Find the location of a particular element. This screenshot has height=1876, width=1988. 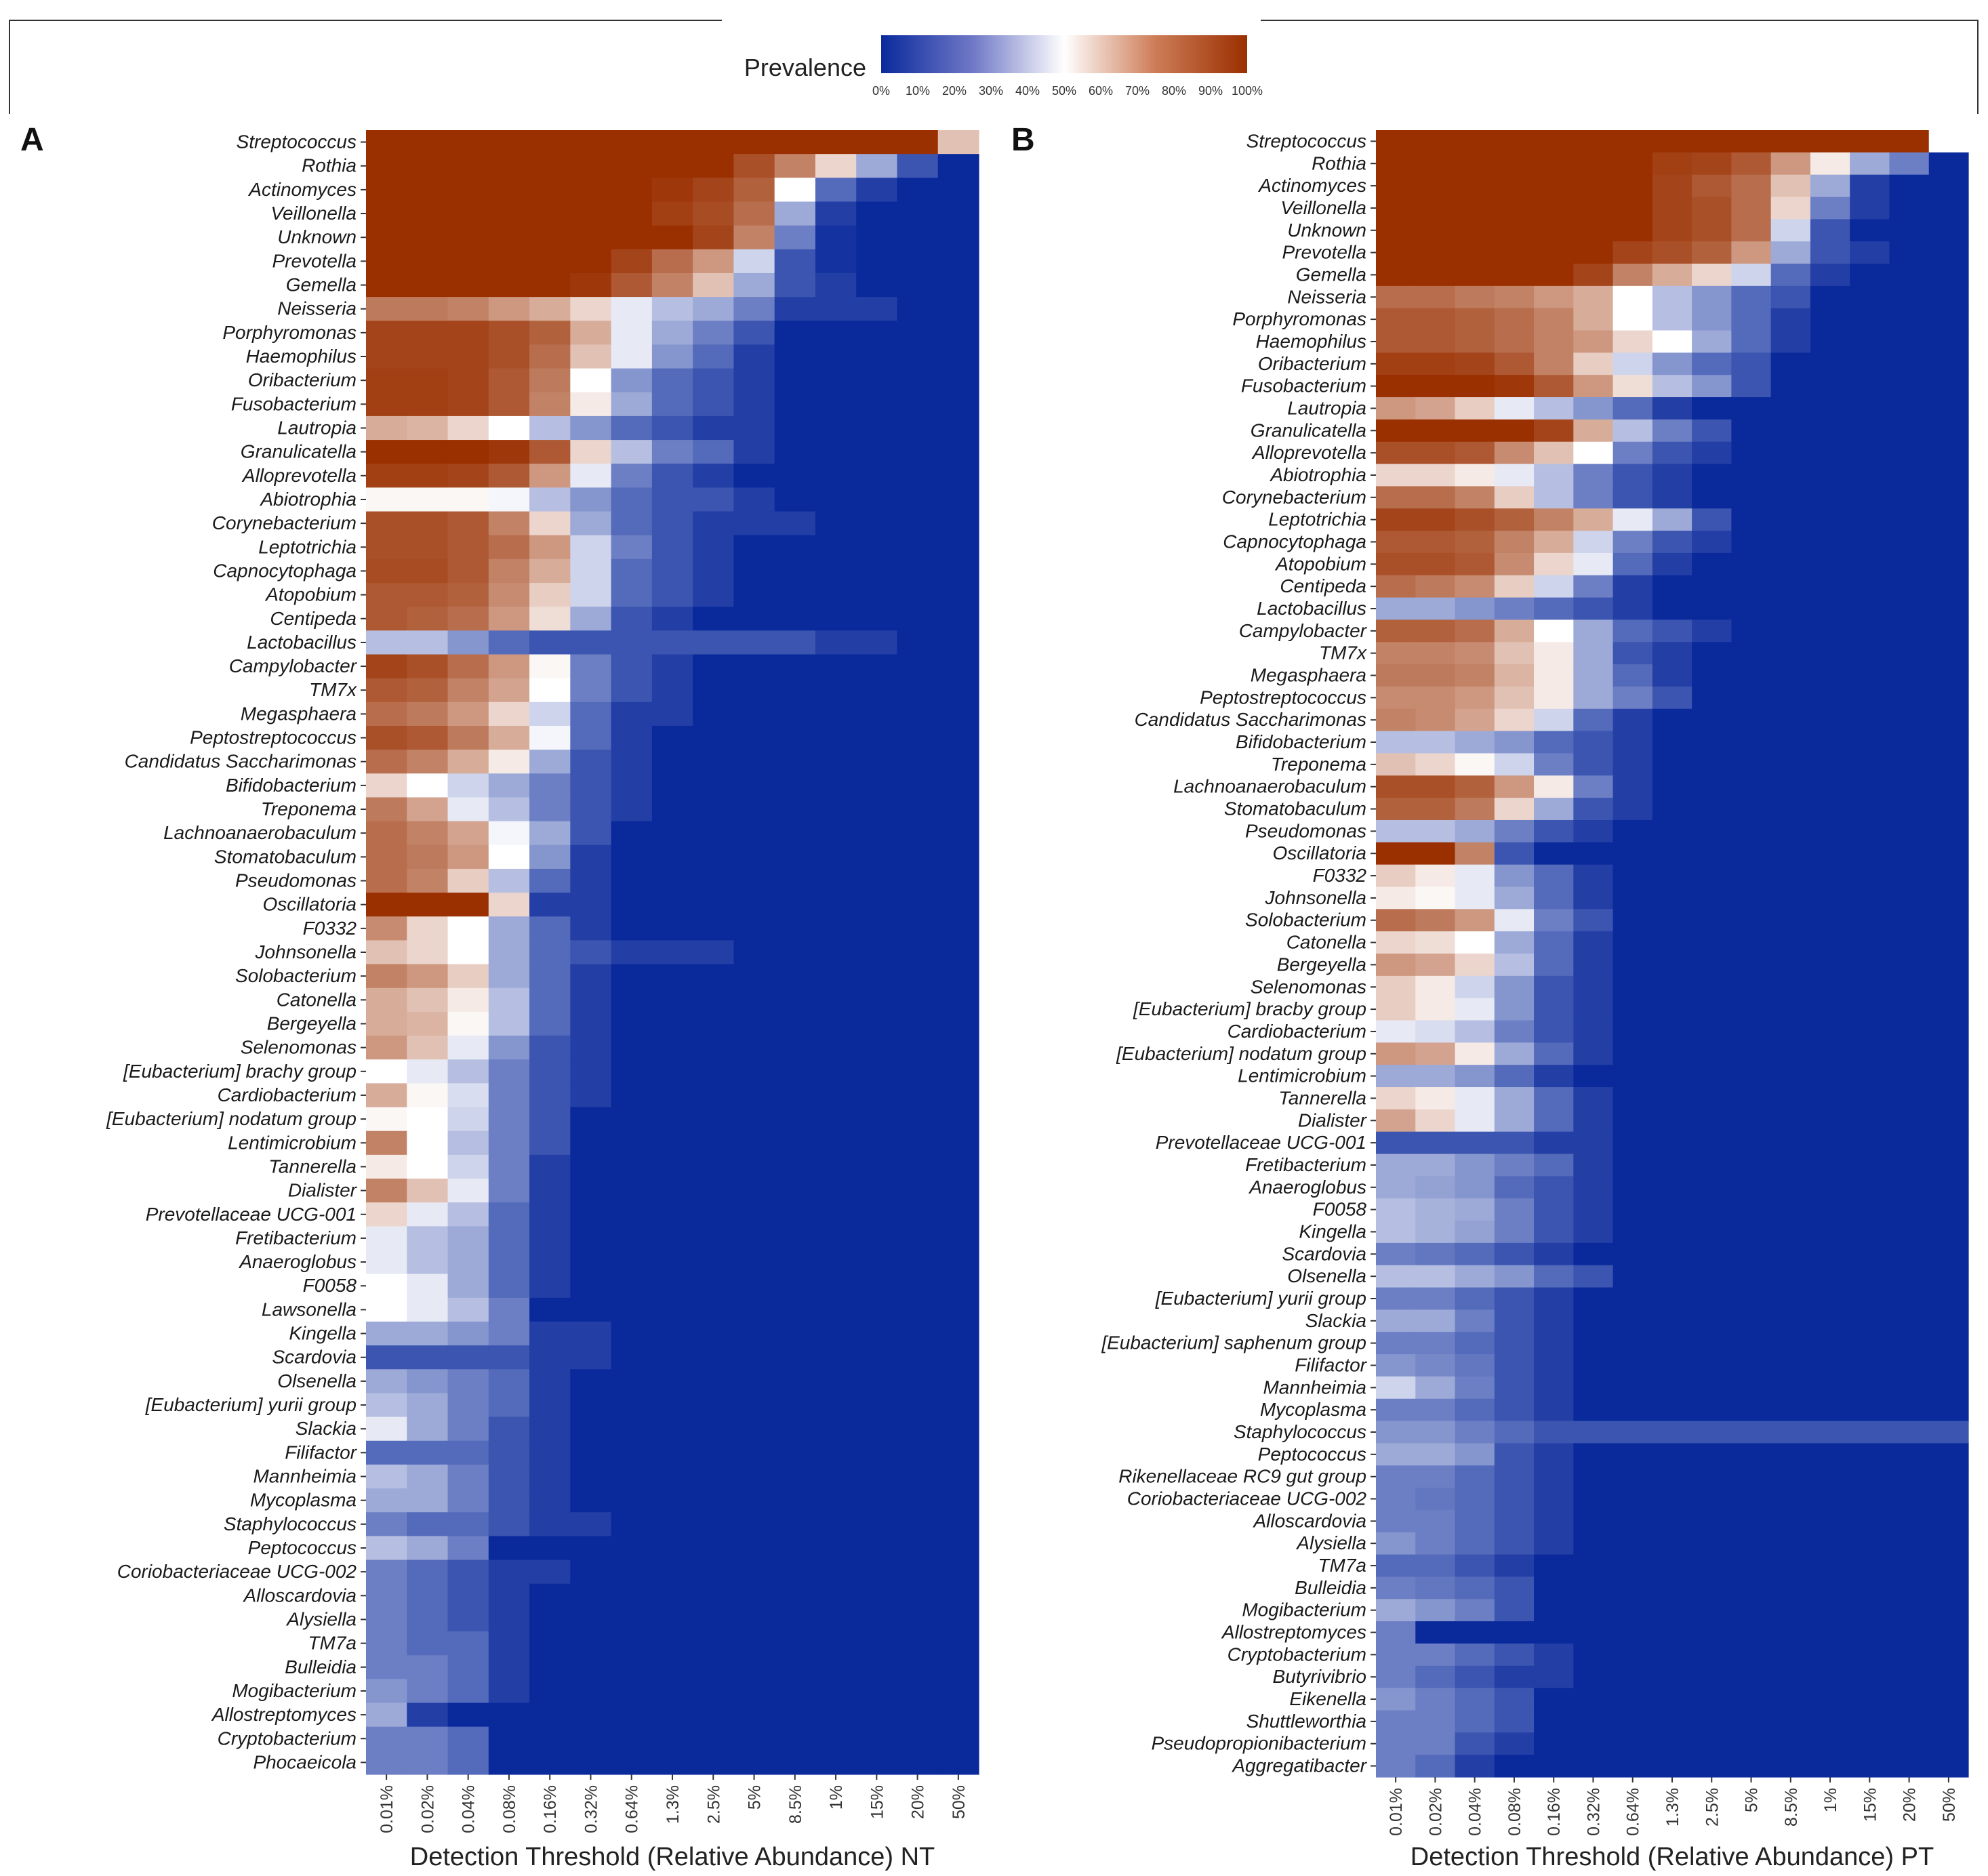

y-tick-label: Fusobacterium is located at coordinates (294, 404).